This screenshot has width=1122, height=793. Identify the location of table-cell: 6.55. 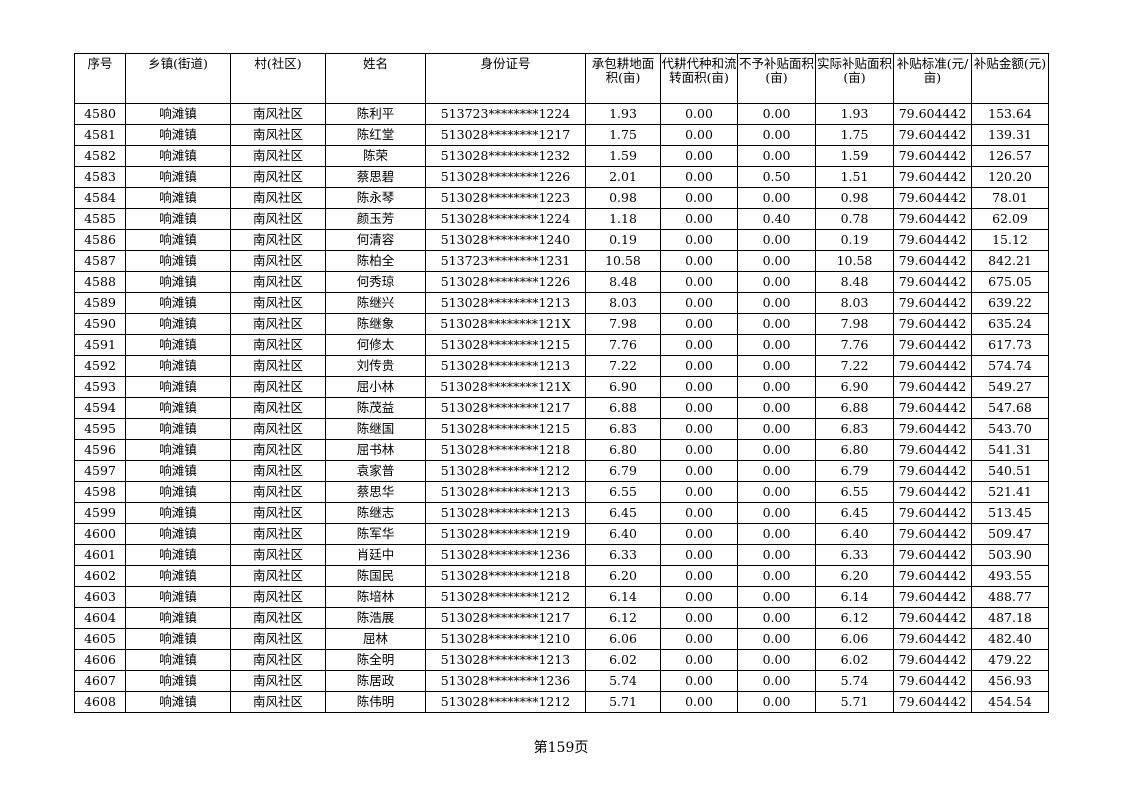
(623, 492).